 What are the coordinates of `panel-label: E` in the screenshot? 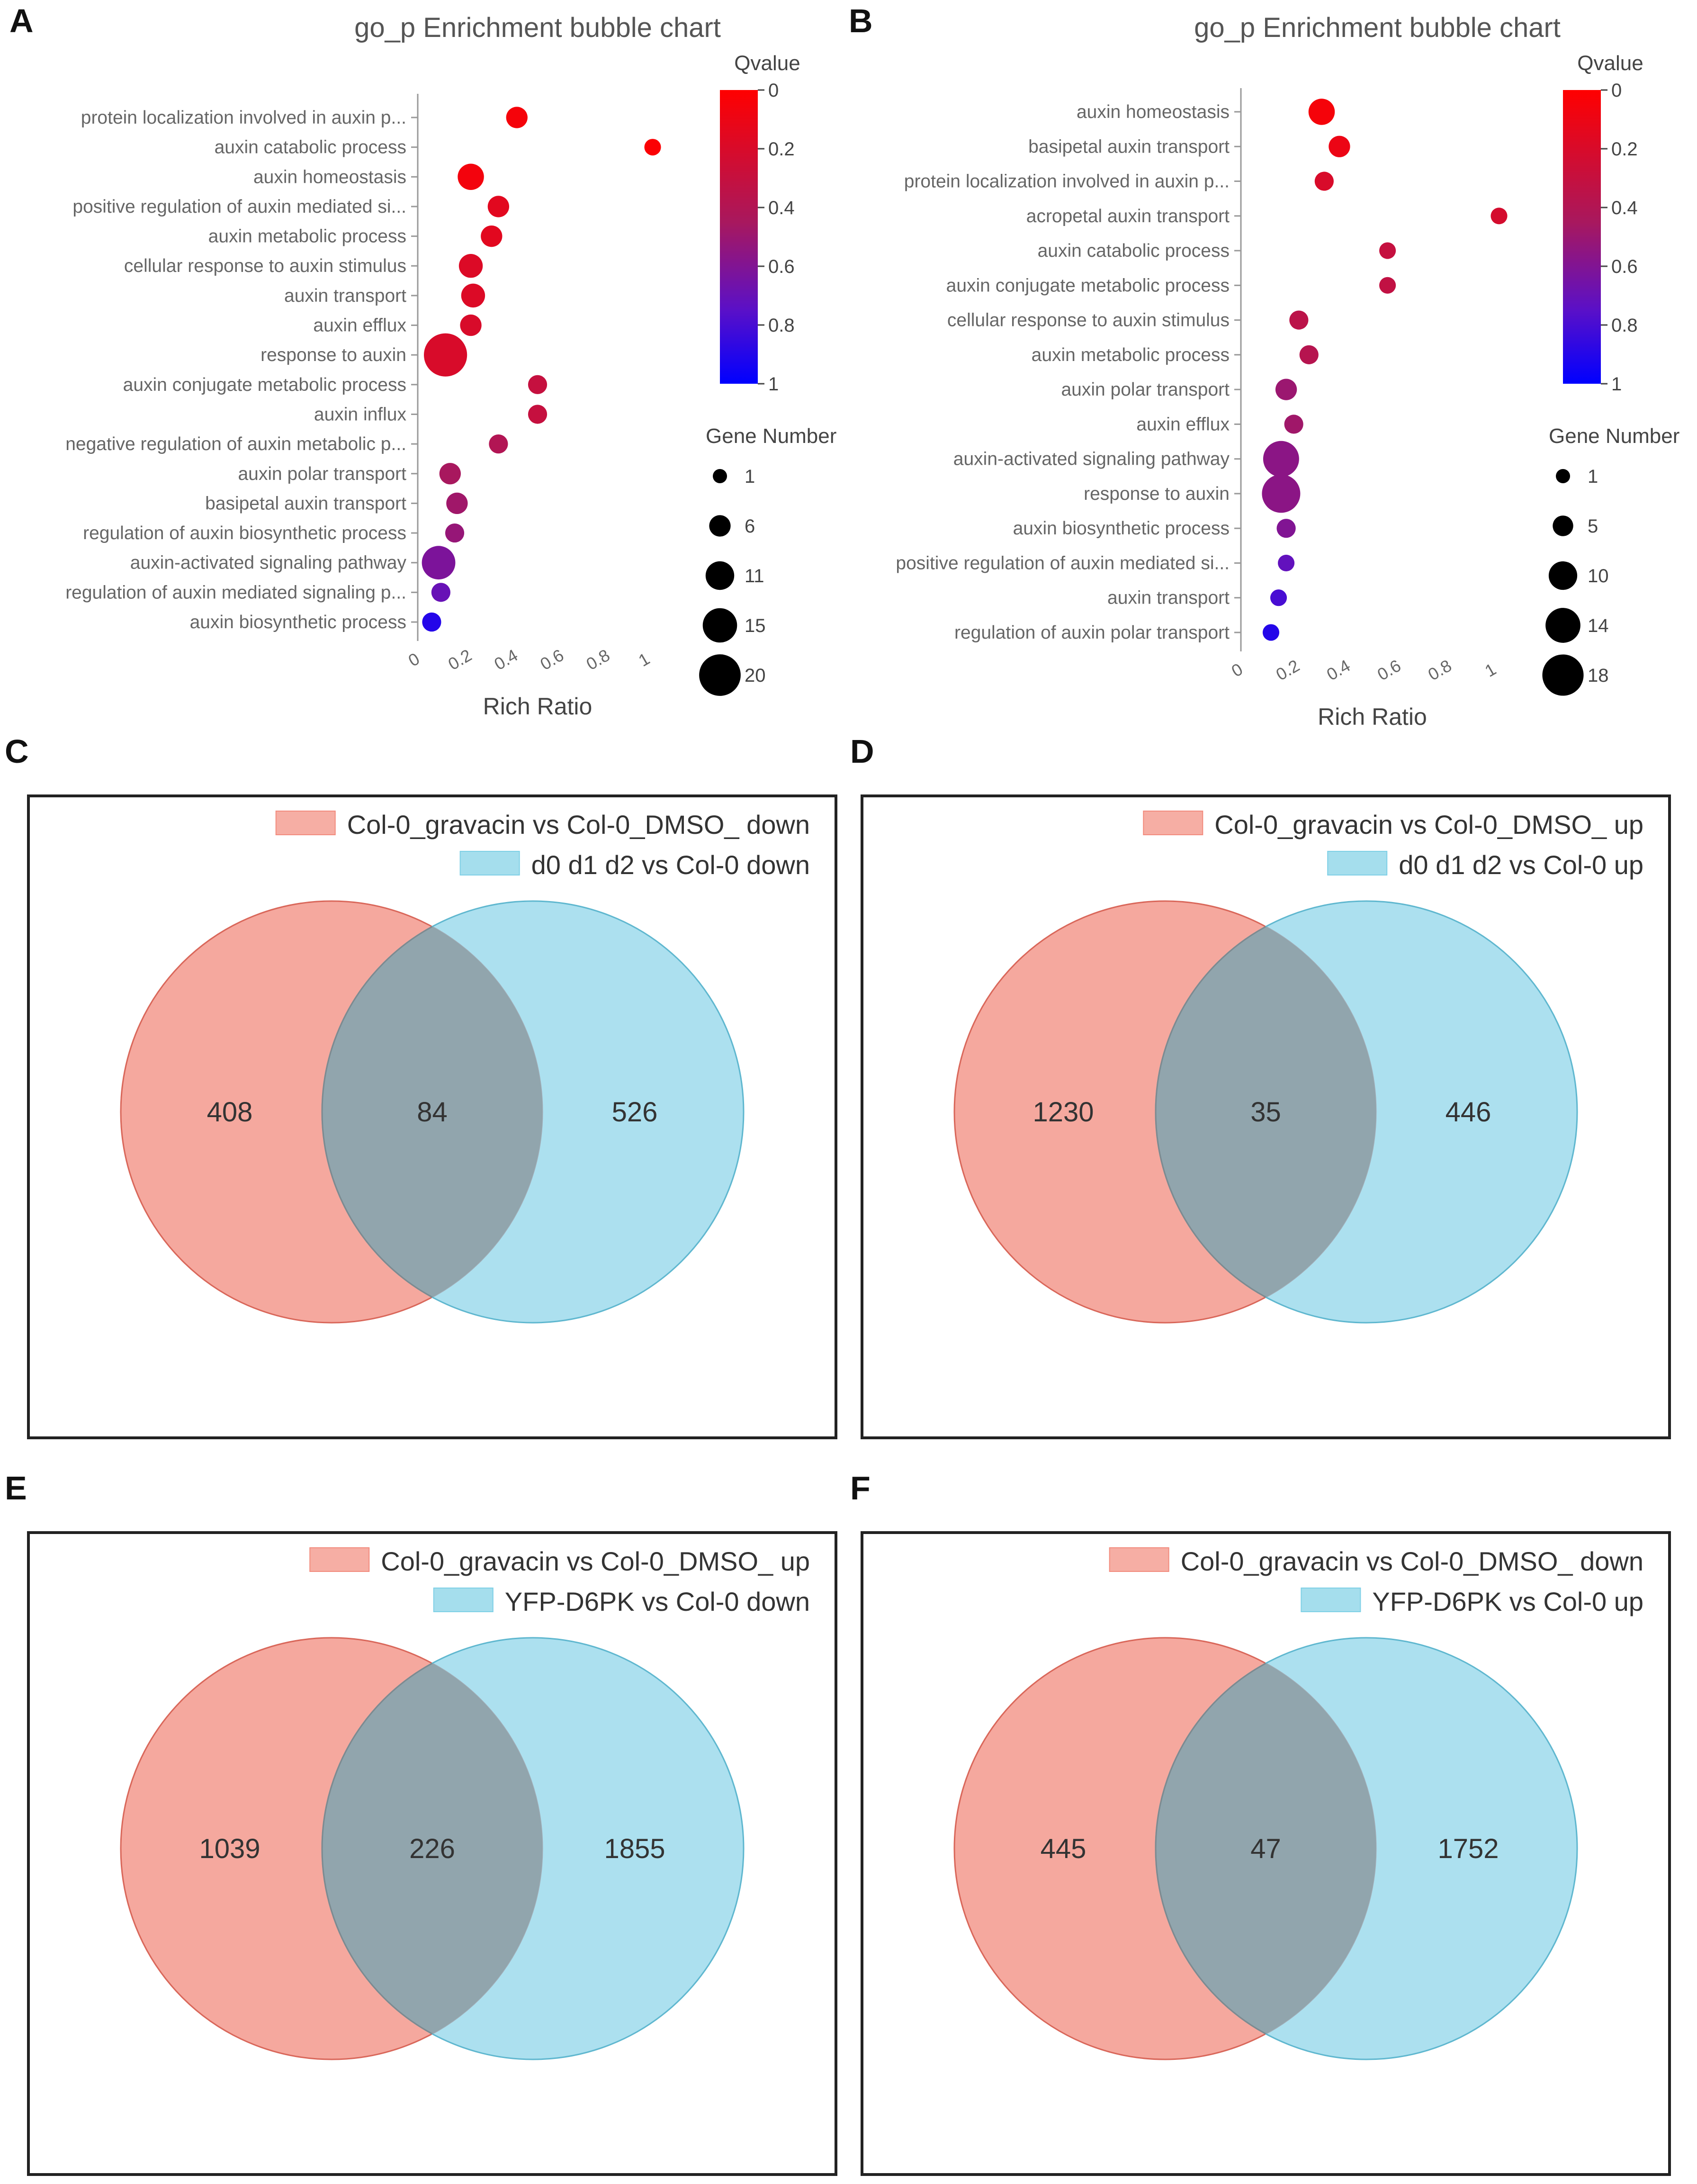 It's located at (16, 1488).